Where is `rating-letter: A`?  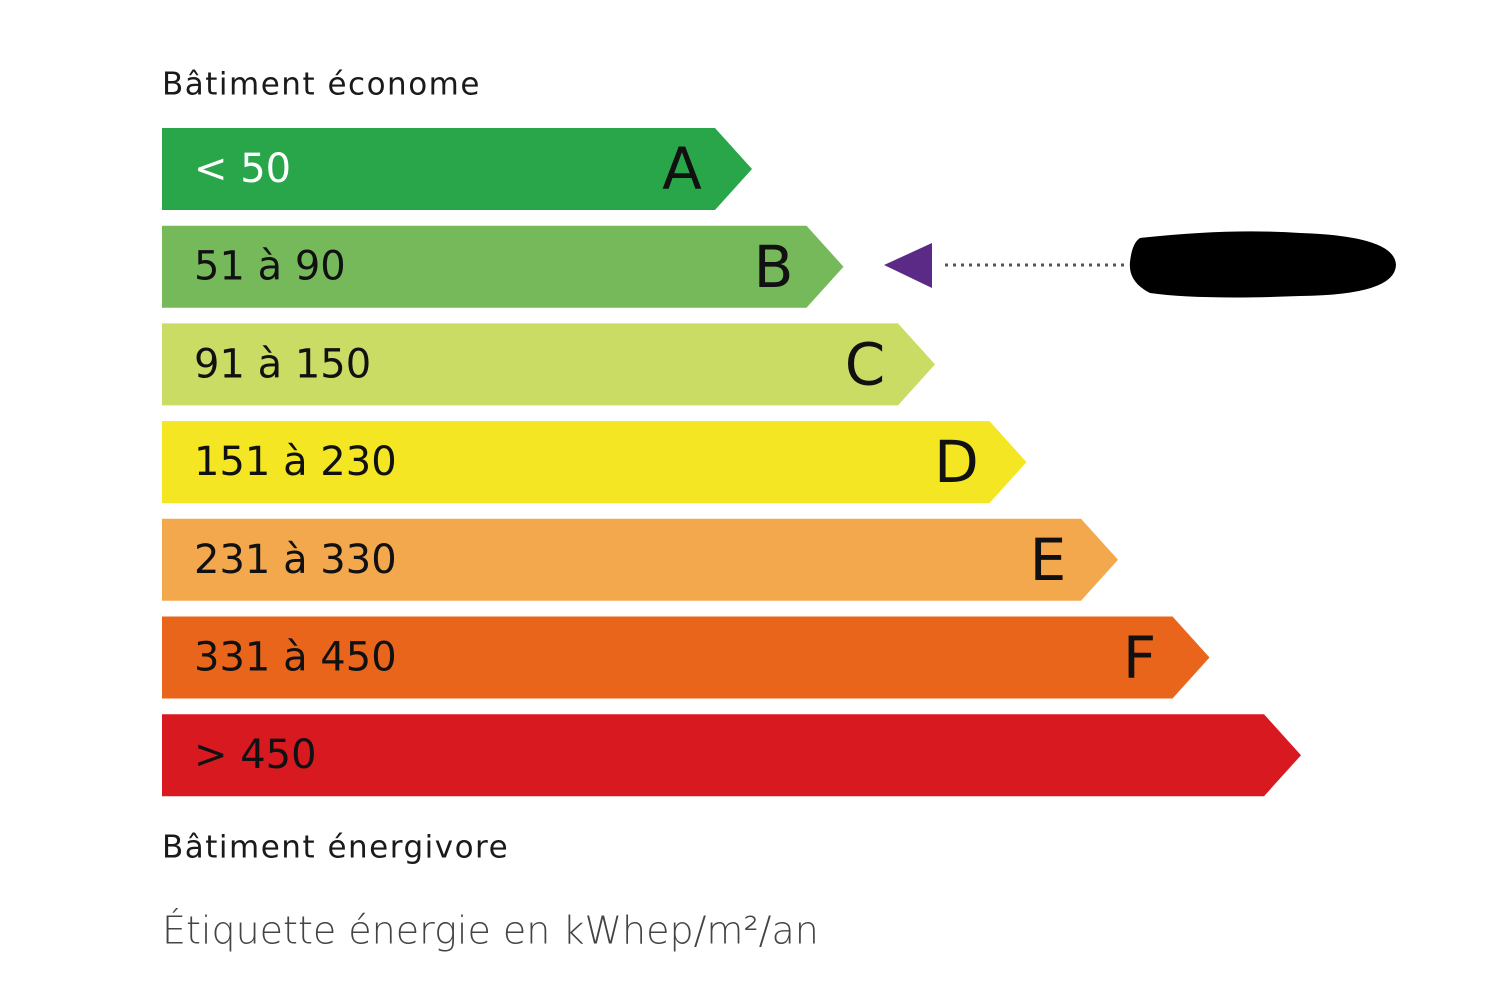 rating-letter: A is located at coordinates (682, 169).